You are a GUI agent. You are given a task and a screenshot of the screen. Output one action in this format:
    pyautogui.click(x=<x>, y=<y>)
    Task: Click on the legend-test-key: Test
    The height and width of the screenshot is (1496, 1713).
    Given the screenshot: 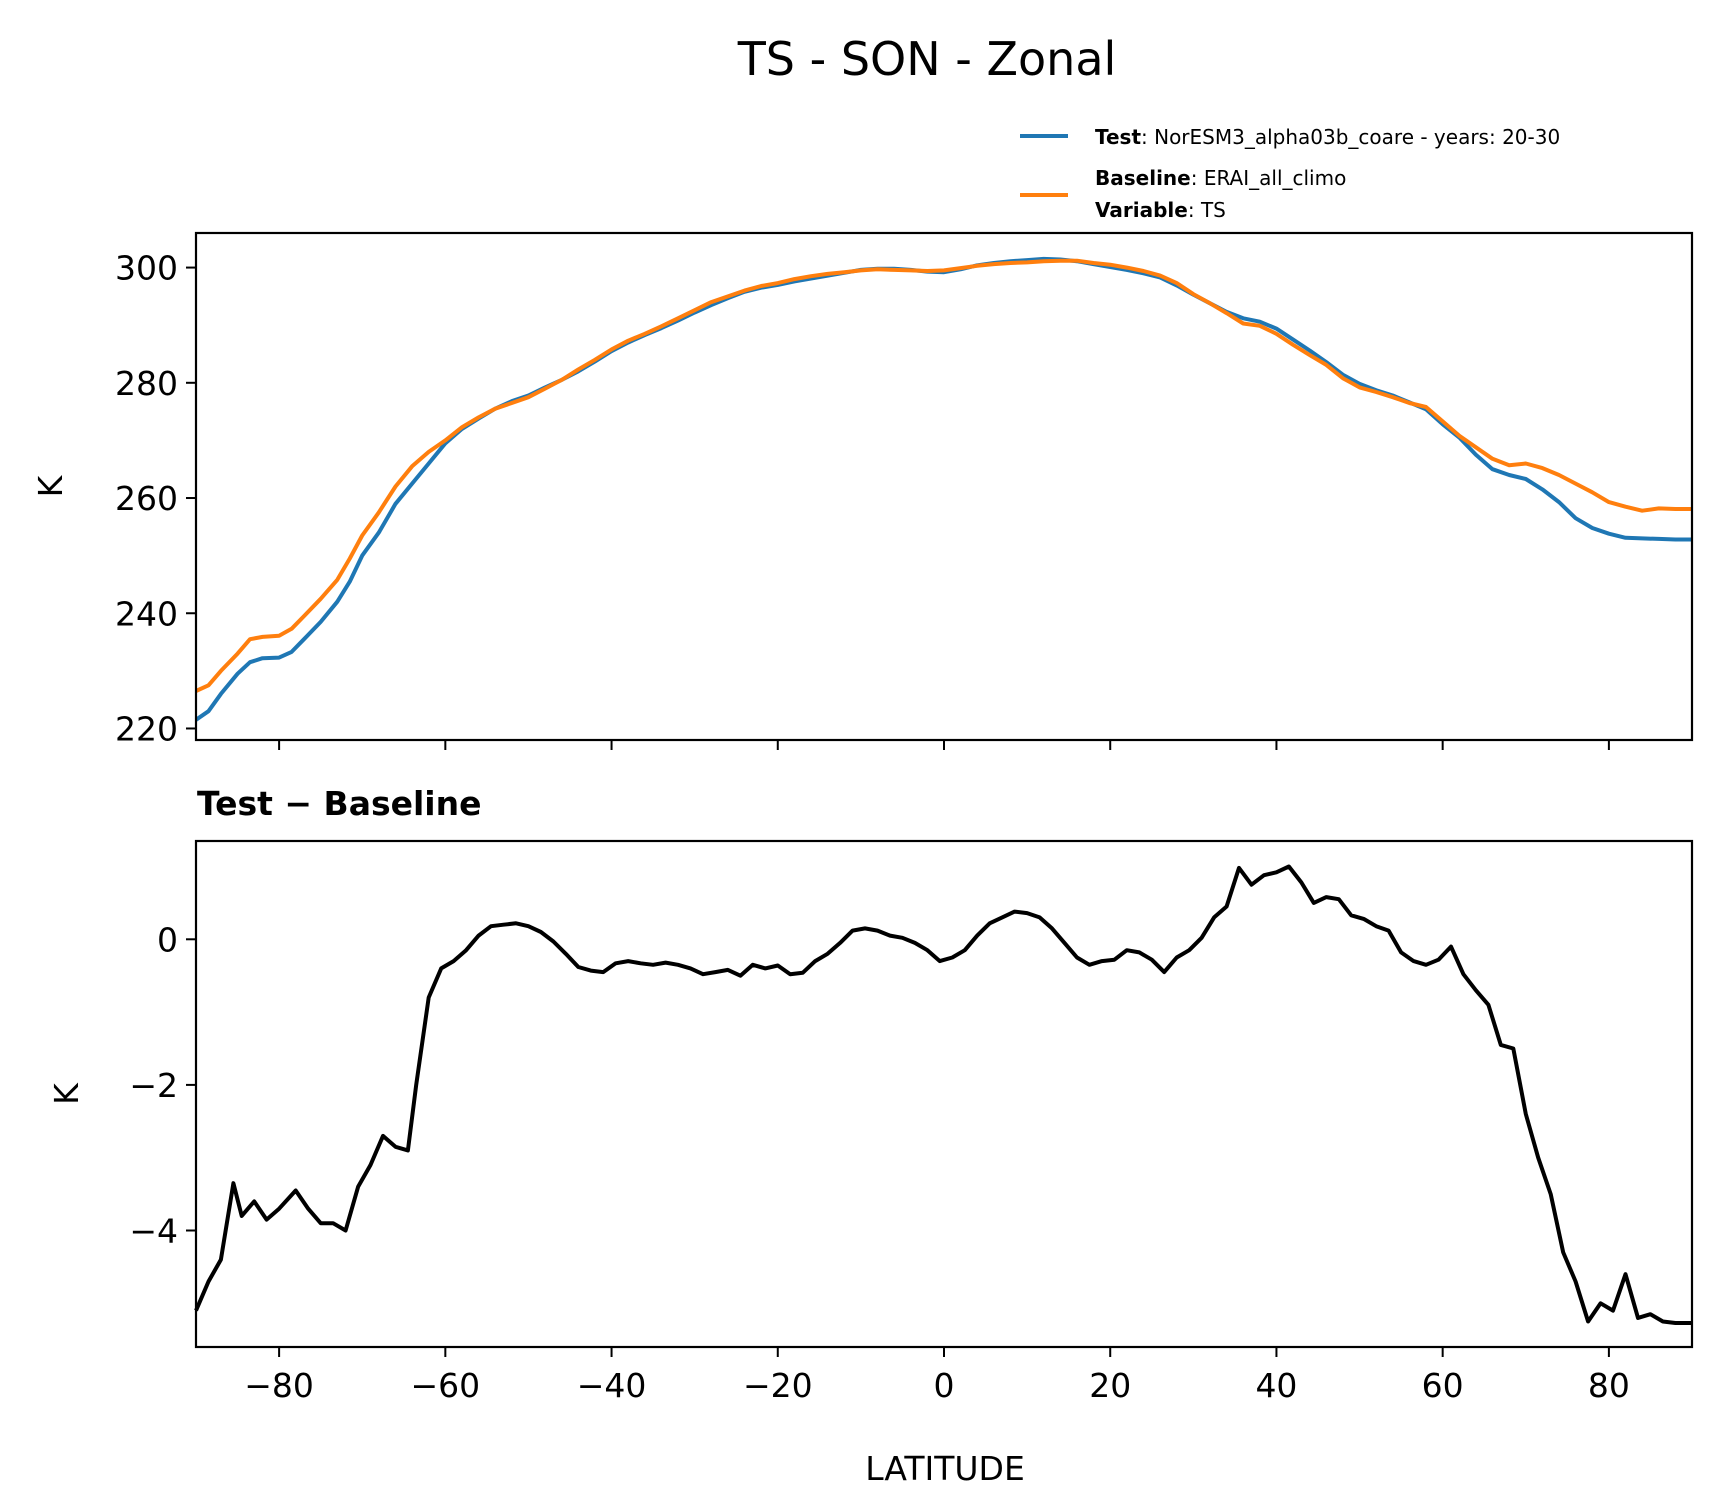 What is the action you would take?
    pyautogui.click(x=1118, y=137)
    